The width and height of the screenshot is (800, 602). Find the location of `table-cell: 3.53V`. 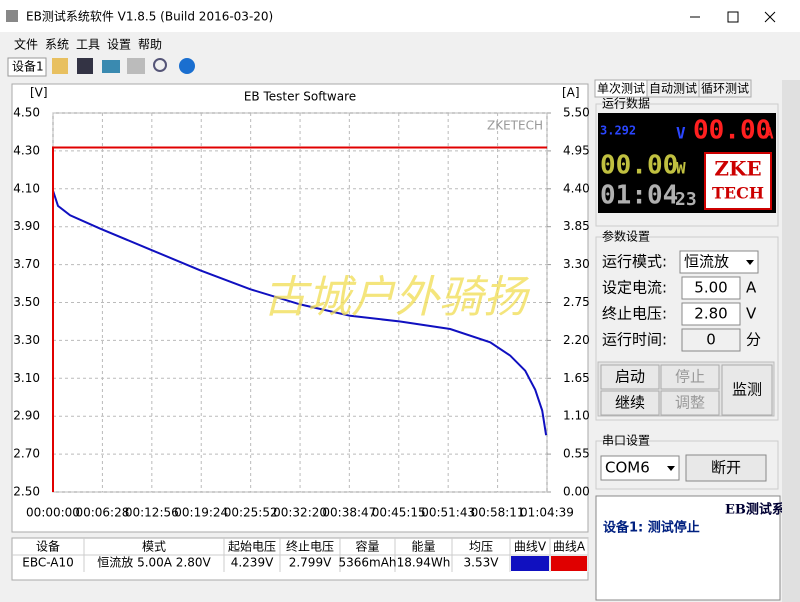

table-cell: 3.53V is located at coordinates (482, 563).